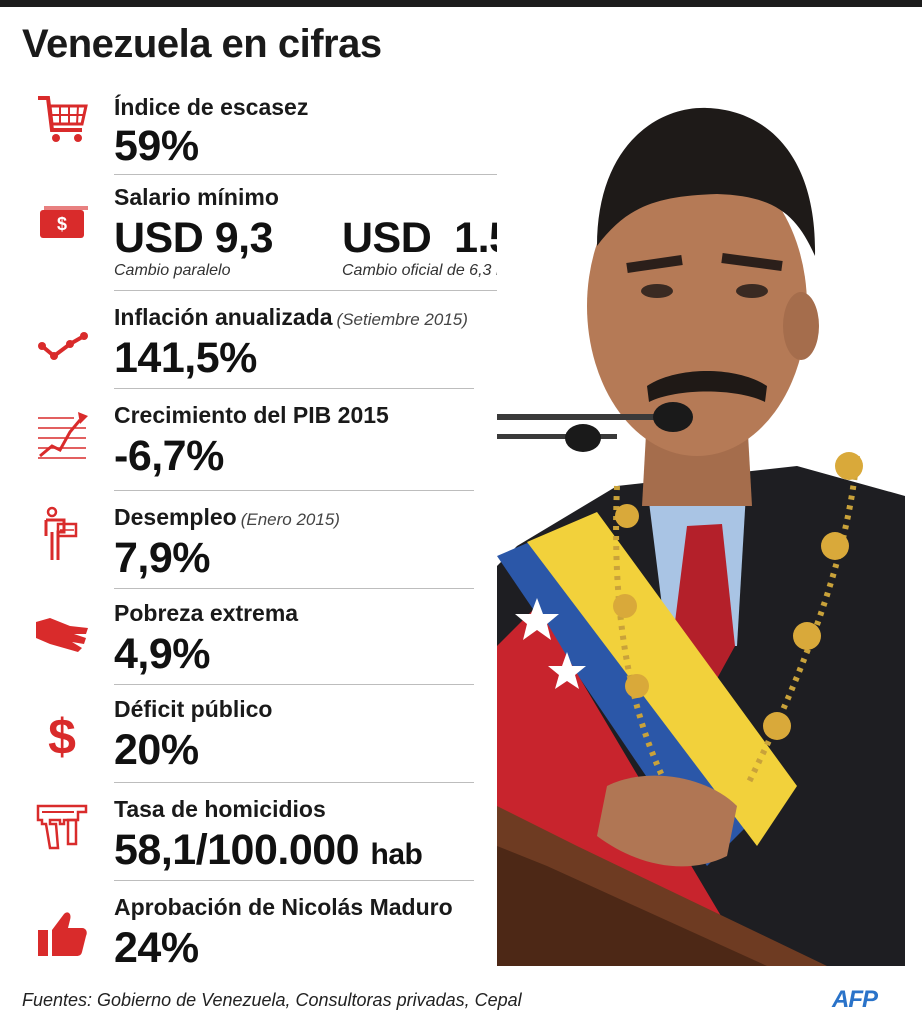  What do you see at coordinates (248, 544) in the screenshot?
I see `stat-unemployment: Desempleo (Enero 2015) 7,9%` at bounding box center [248, 544].